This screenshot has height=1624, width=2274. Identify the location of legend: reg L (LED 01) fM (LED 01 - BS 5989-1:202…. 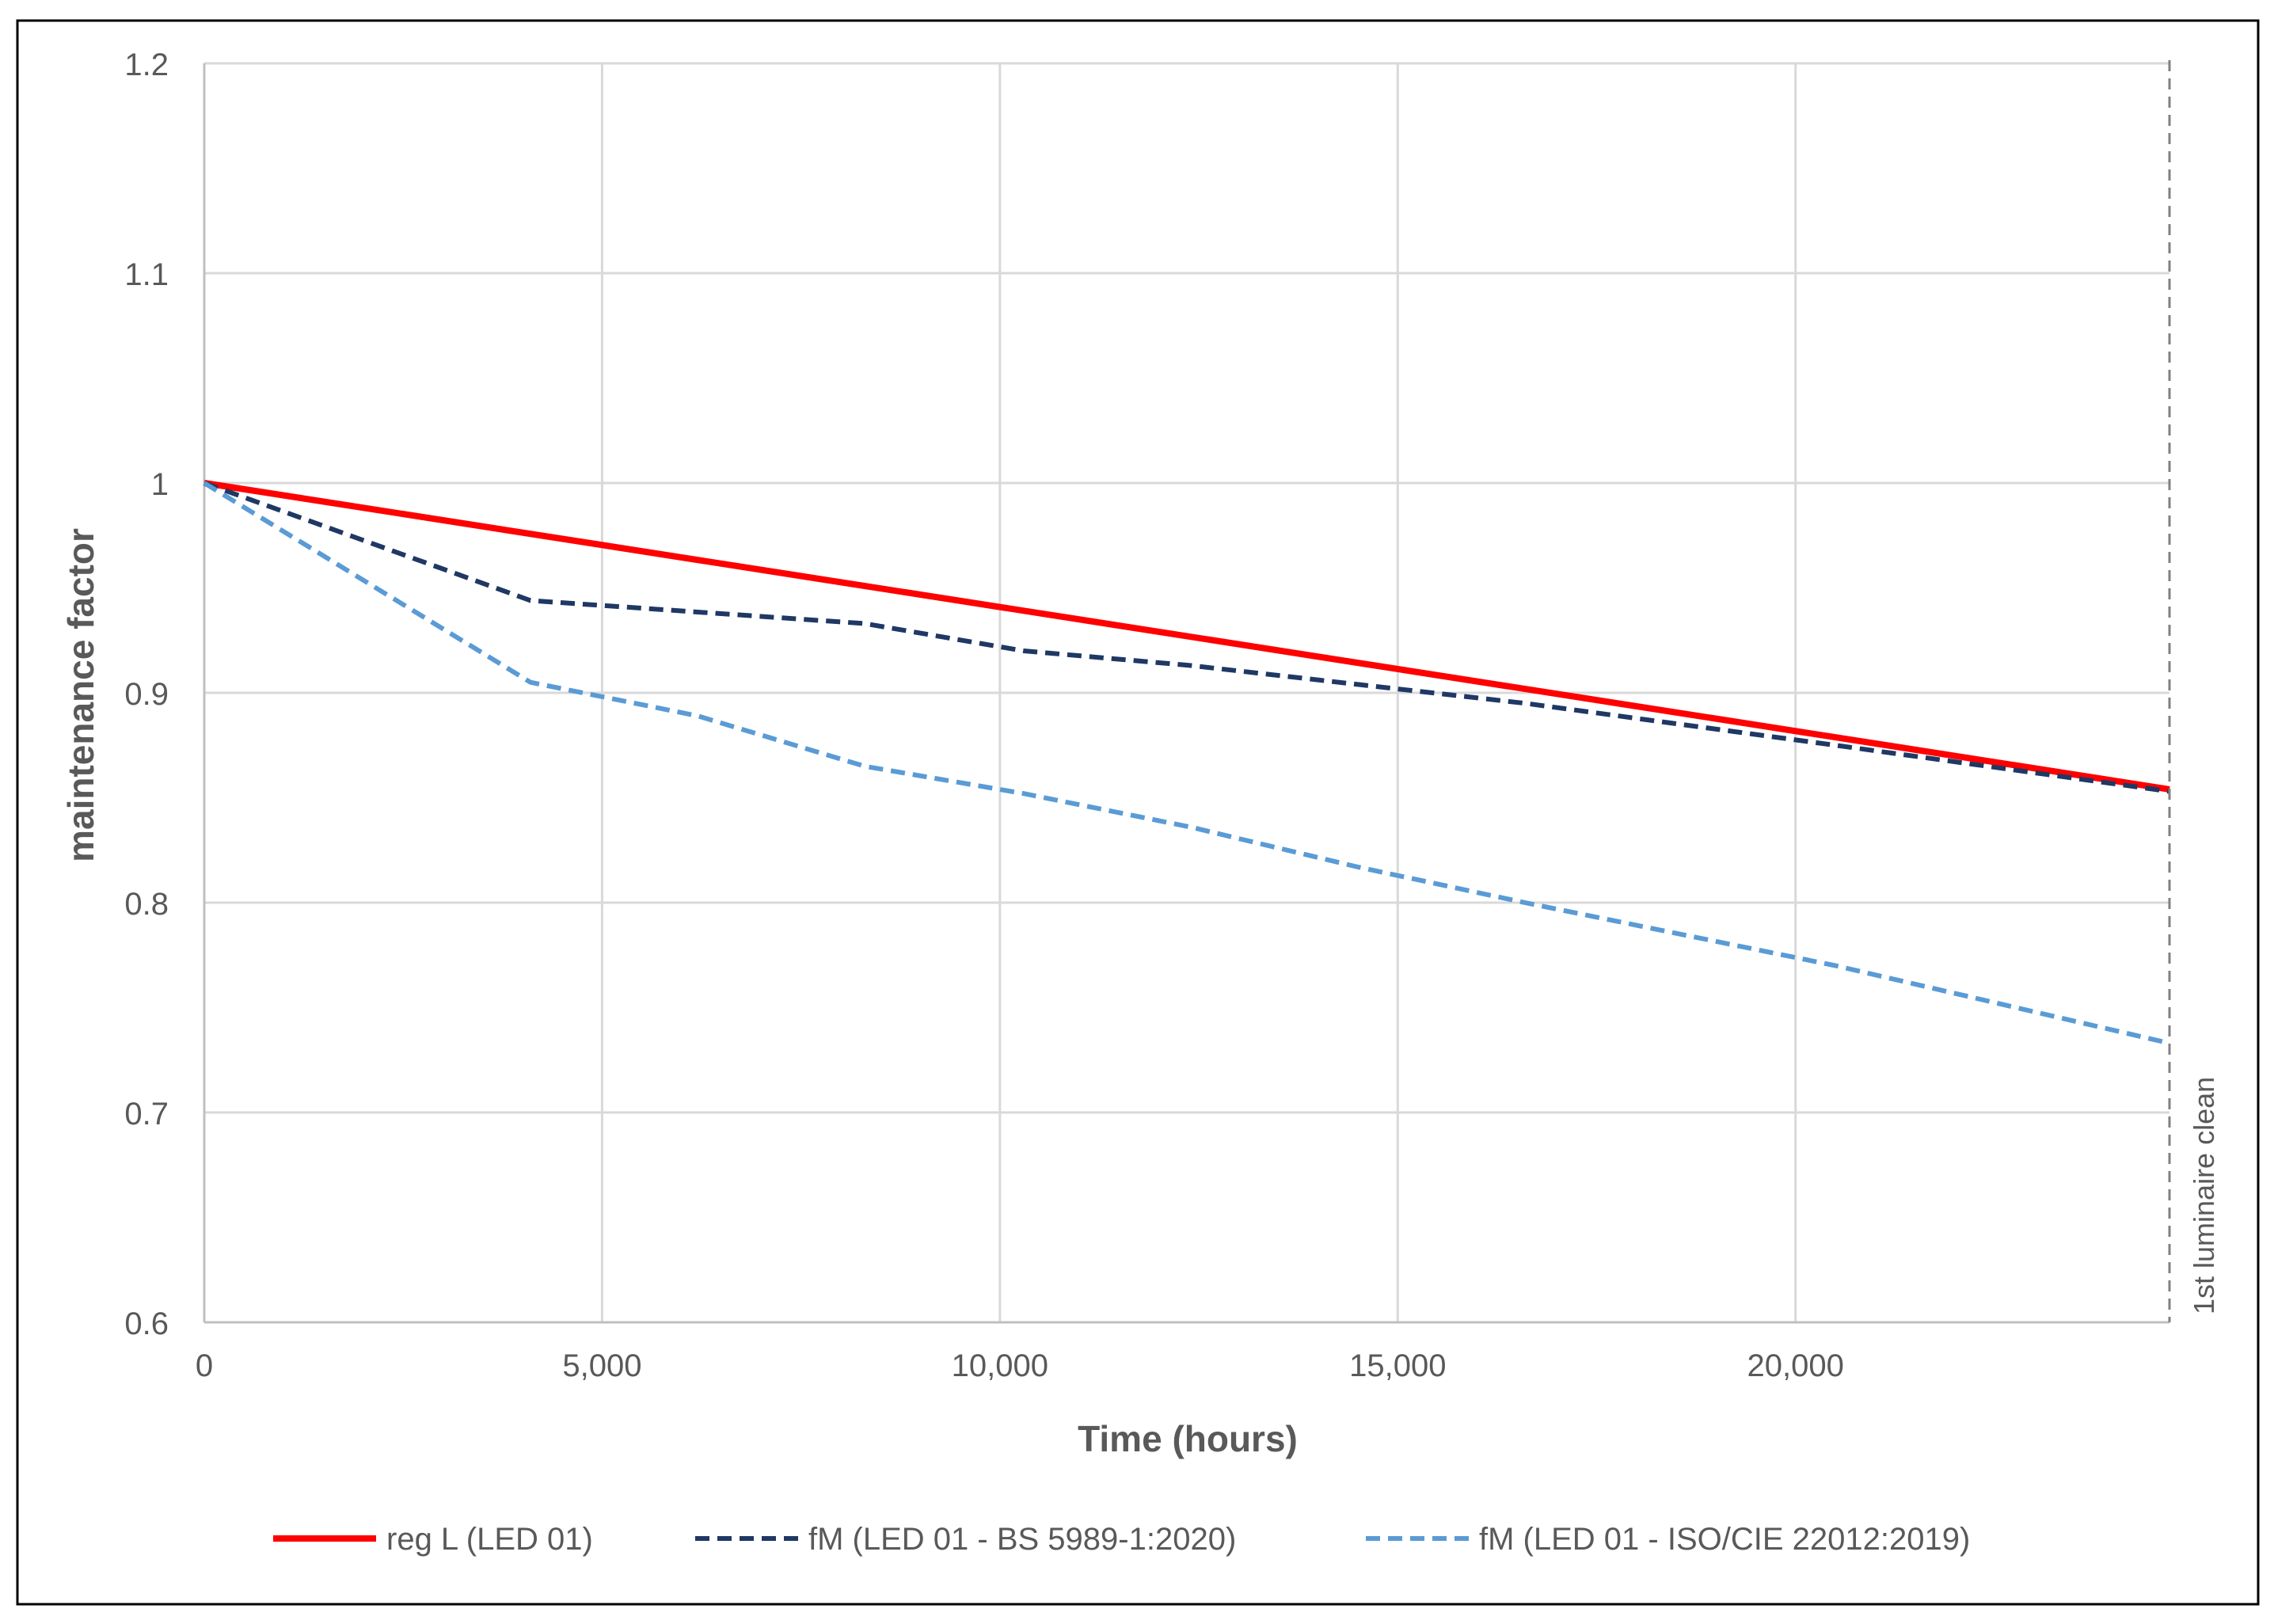
(1121, 1539).